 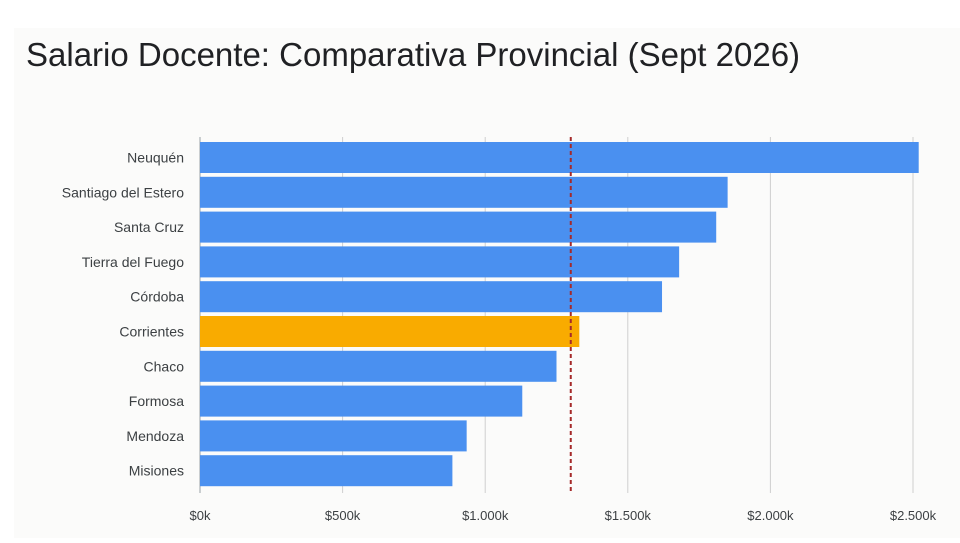 What do you see at coordinates (133, 262) in the screenshot?
I see `category-label: Tierra del Fuego` at bounding box center [133, 262].